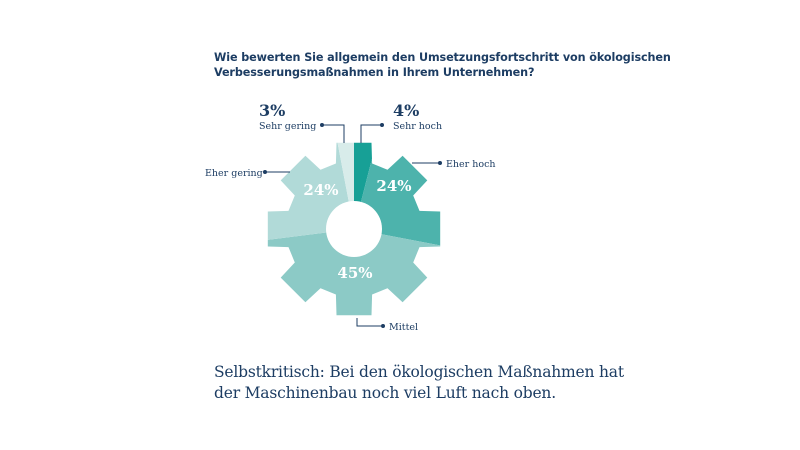  I want to click on leader-dots, so click(352, 225).